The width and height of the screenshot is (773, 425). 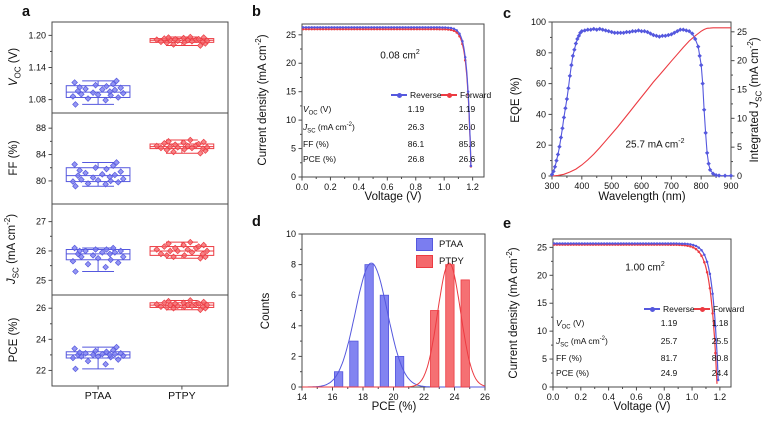 What do you see at coordinates (400, 55) in the screenshot?
I see `panel-b-area-annotation: 0.08 cm2` at bounding box center [400, 55].